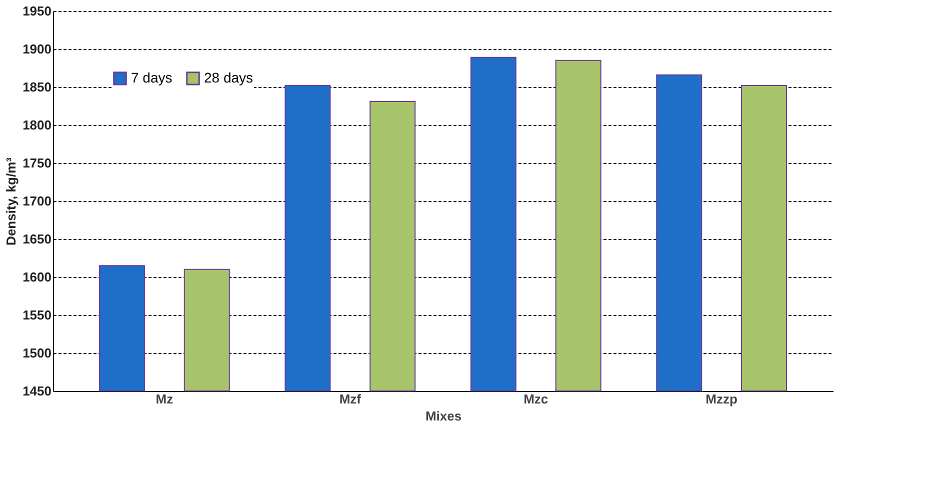 Image resolution: width=943 pixels, height=499 pixels. What do you see at coordinates (37, 49) in the screenshot?
I see `y-tick-label: 1900` at bounding box center [37, 49].